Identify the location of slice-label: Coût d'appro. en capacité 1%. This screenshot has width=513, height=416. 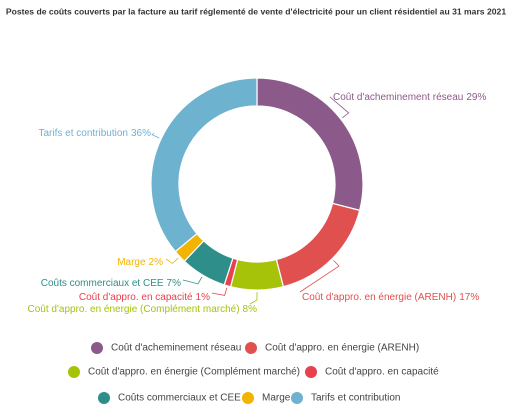
(144, 297).